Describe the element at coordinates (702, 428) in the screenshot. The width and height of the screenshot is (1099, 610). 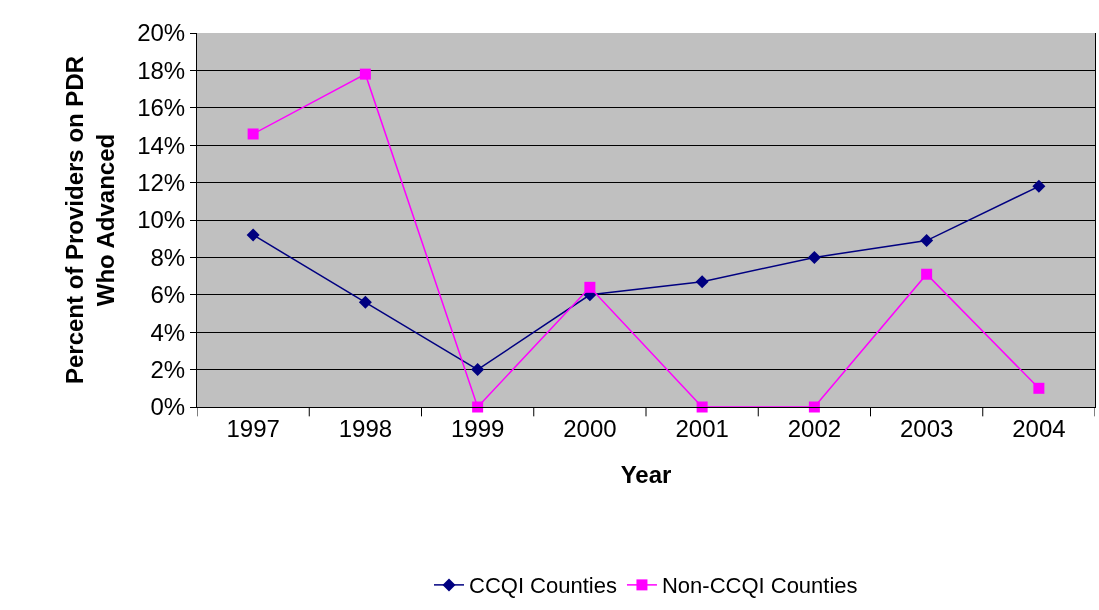
I see `x-tick-label: 2001` at that location.